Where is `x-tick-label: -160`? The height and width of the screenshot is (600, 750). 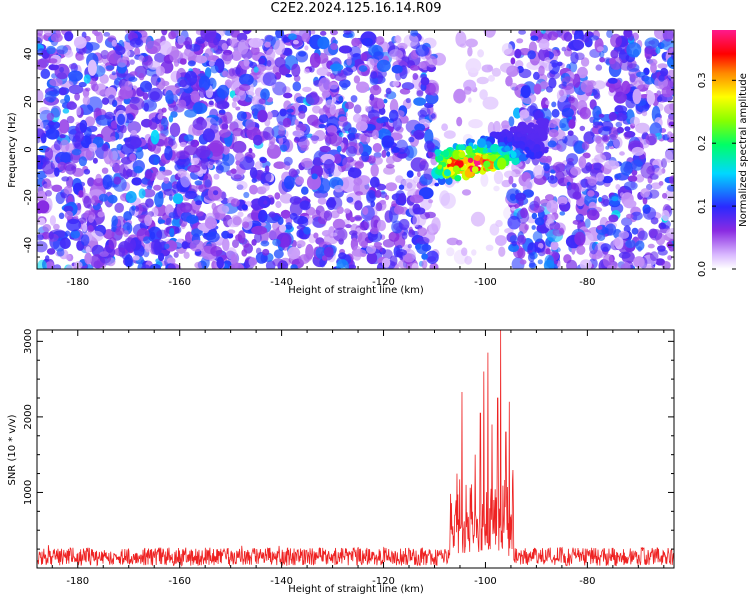
x-tick-label: -160 is located at coordinates (179, 282).